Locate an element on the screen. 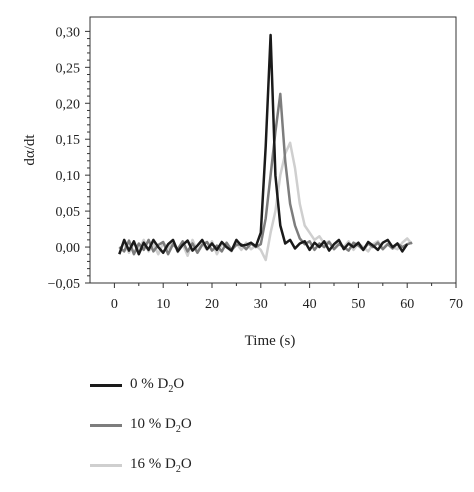 The width and height of the screenshot is (474, 492). x-tick-label: 10 is located at coordinates (163, 304).